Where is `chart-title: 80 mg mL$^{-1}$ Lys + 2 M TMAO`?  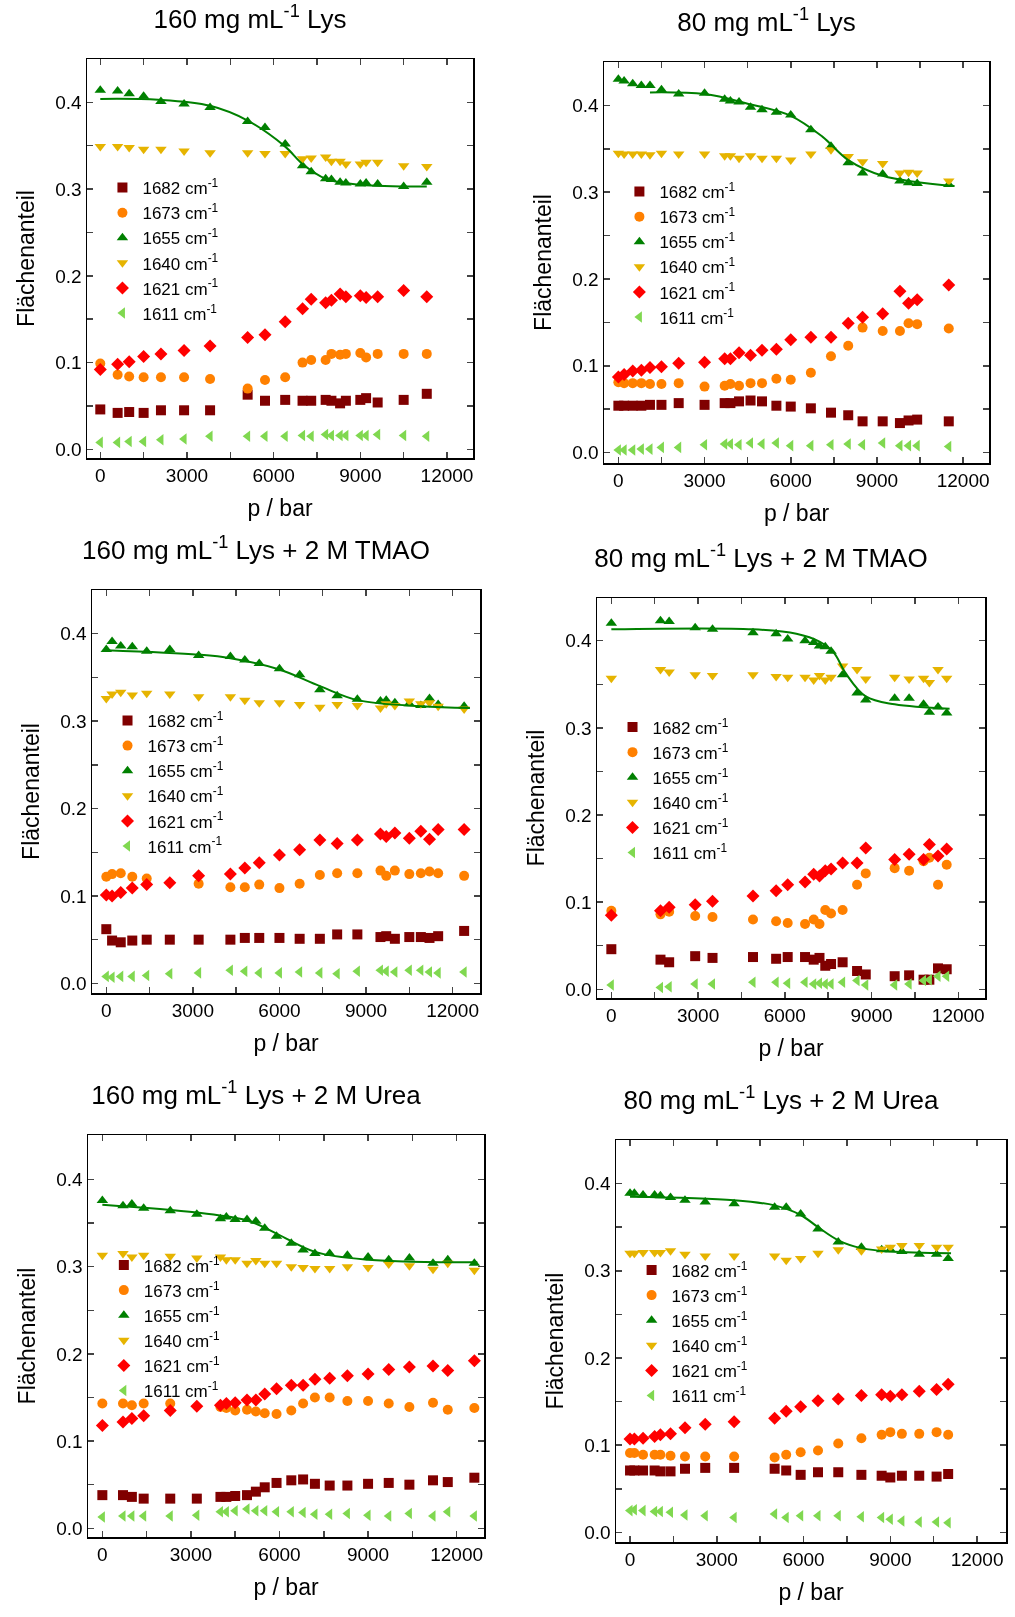 chart-title: 80 mg mL$^{-1}$ Lys + 2 M TMAO is located at coordinates (761, 557).